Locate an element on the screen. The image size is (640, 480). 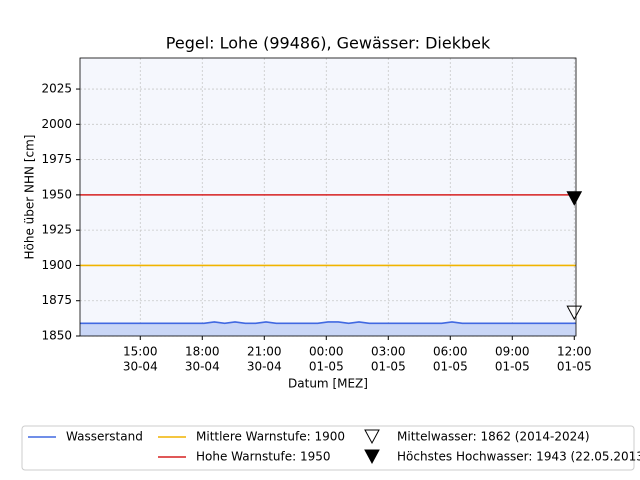
x-tick-label: 21:00 is located at coordinates (264, 352).